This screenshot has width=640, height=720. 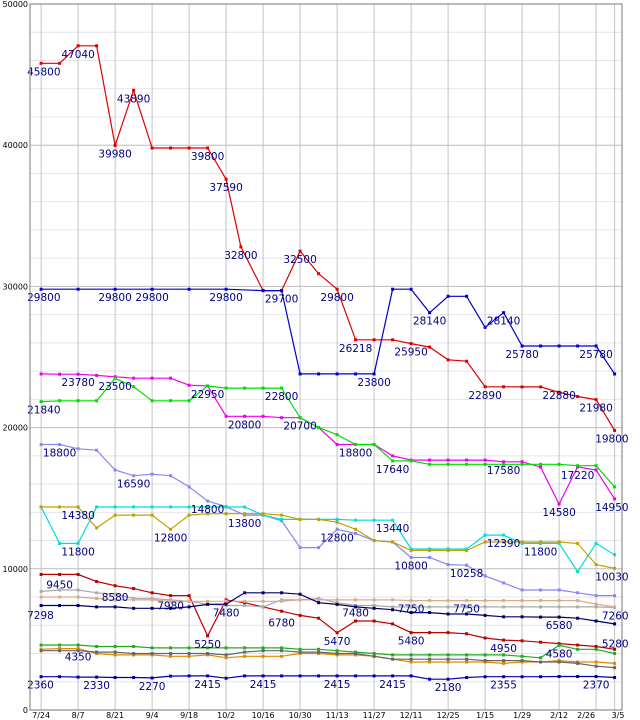 What do you see at coordinates (558, 396) in the screenshot?
I see `data-label: 22880` at bounding box center [558, 396].